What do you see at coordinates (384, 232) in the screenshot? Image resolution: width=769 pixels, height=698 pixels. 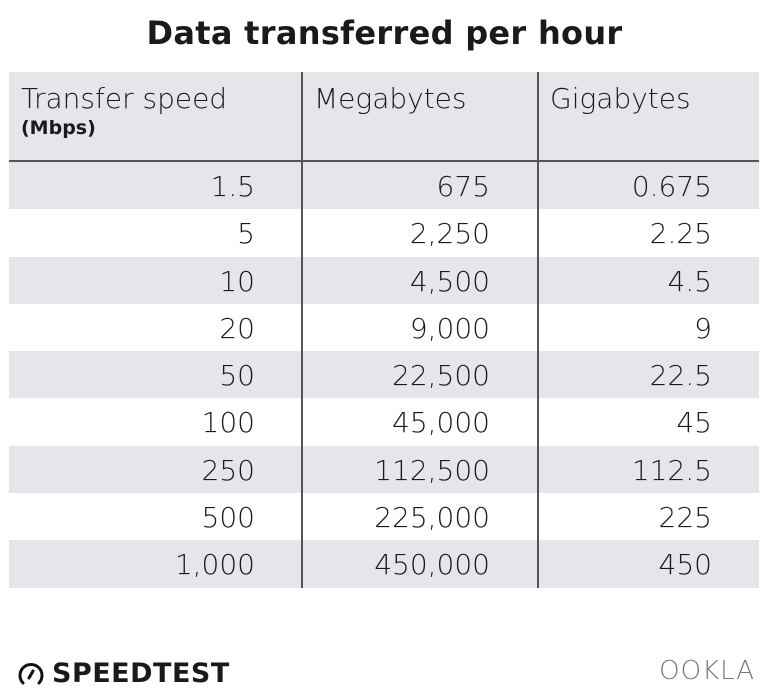 I see `table-row: 5 2,250 2.25` at bounding box center [384, 232].